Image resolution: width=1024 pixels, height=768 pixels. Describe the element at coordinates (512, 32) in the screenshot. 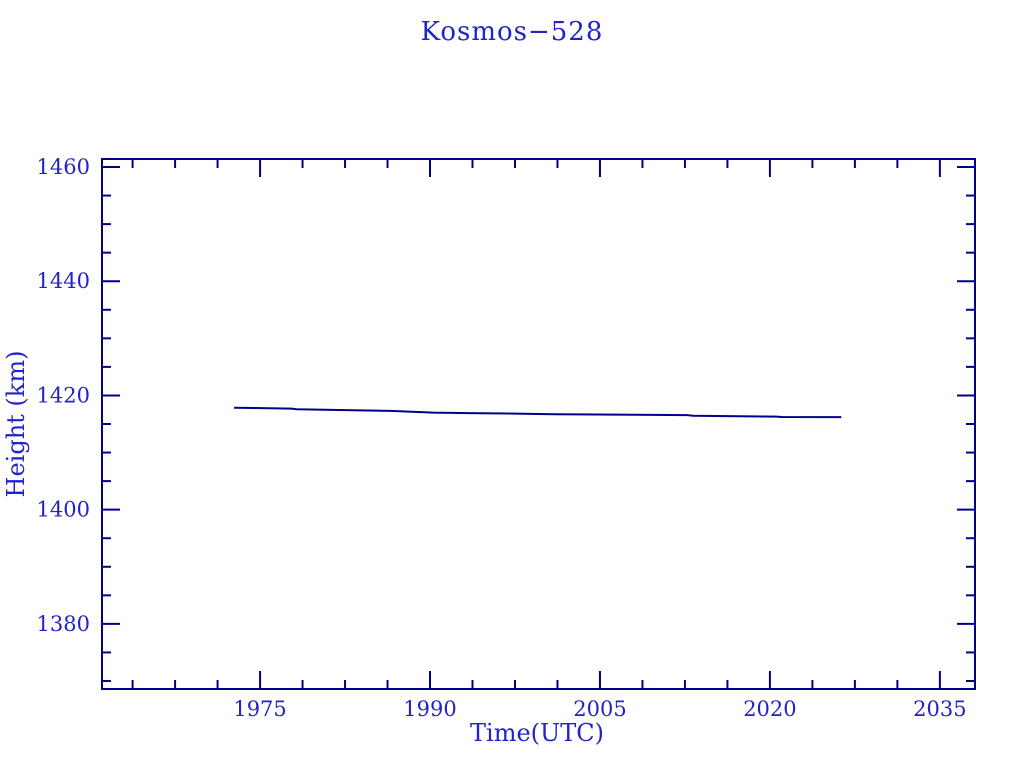

I see `chart-title: Kosmos−528` at that location.